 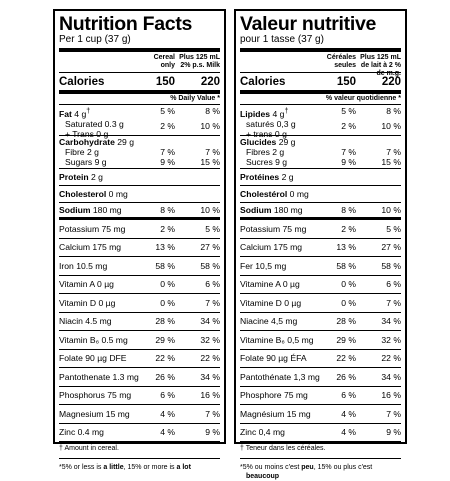 I want to click on mineral-label: Folate 90 µg DFE, so click(x=93, y=358).